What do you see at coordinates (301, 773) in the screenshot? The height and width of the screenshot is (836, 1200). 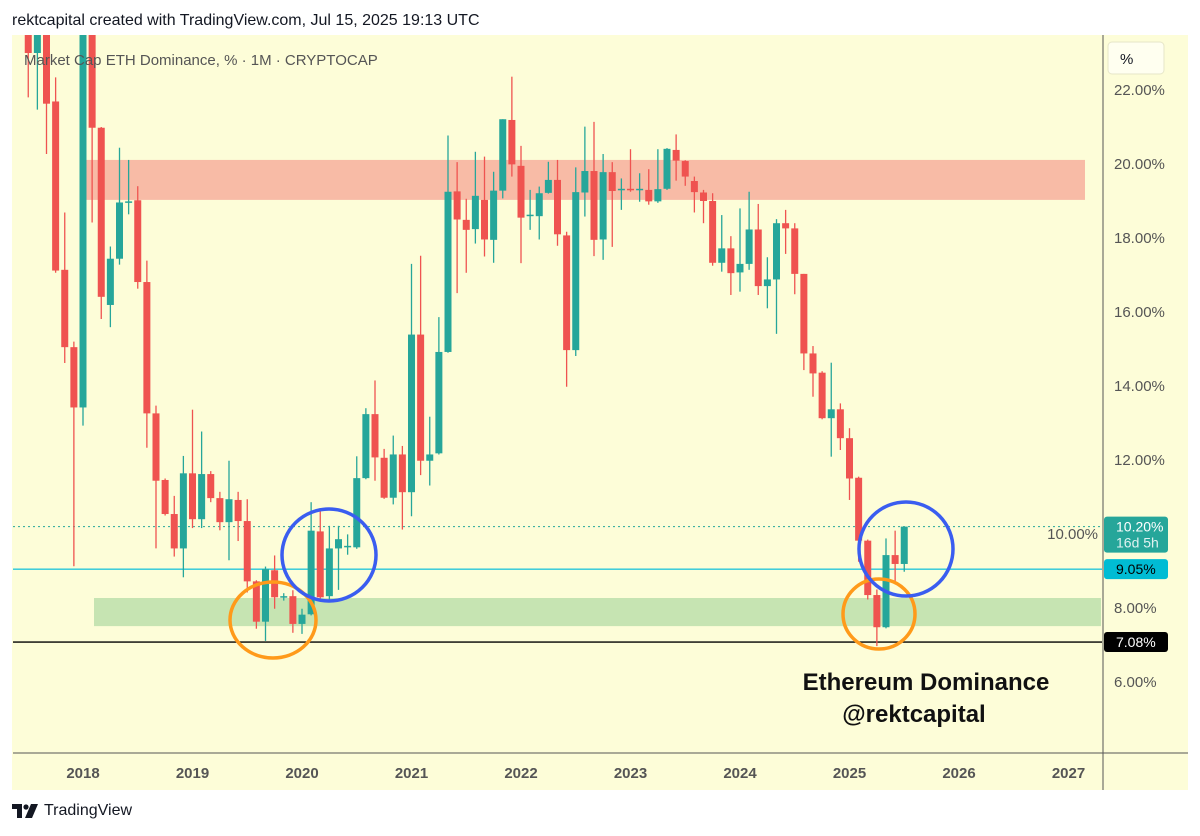 I see `x-tick-label: 2020` at bounding box center [301, 773].